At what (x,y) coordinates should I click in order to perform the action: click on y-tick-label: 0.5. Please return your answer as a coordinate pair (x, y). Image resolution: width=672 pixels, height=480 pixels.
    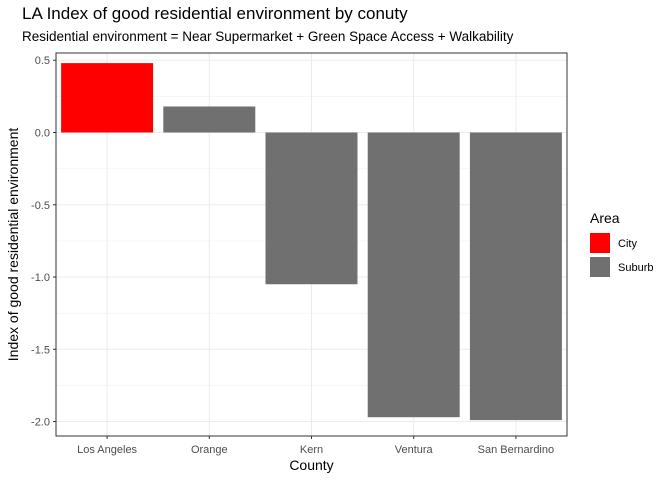
    Looking at the image, I should click on (42, 61).